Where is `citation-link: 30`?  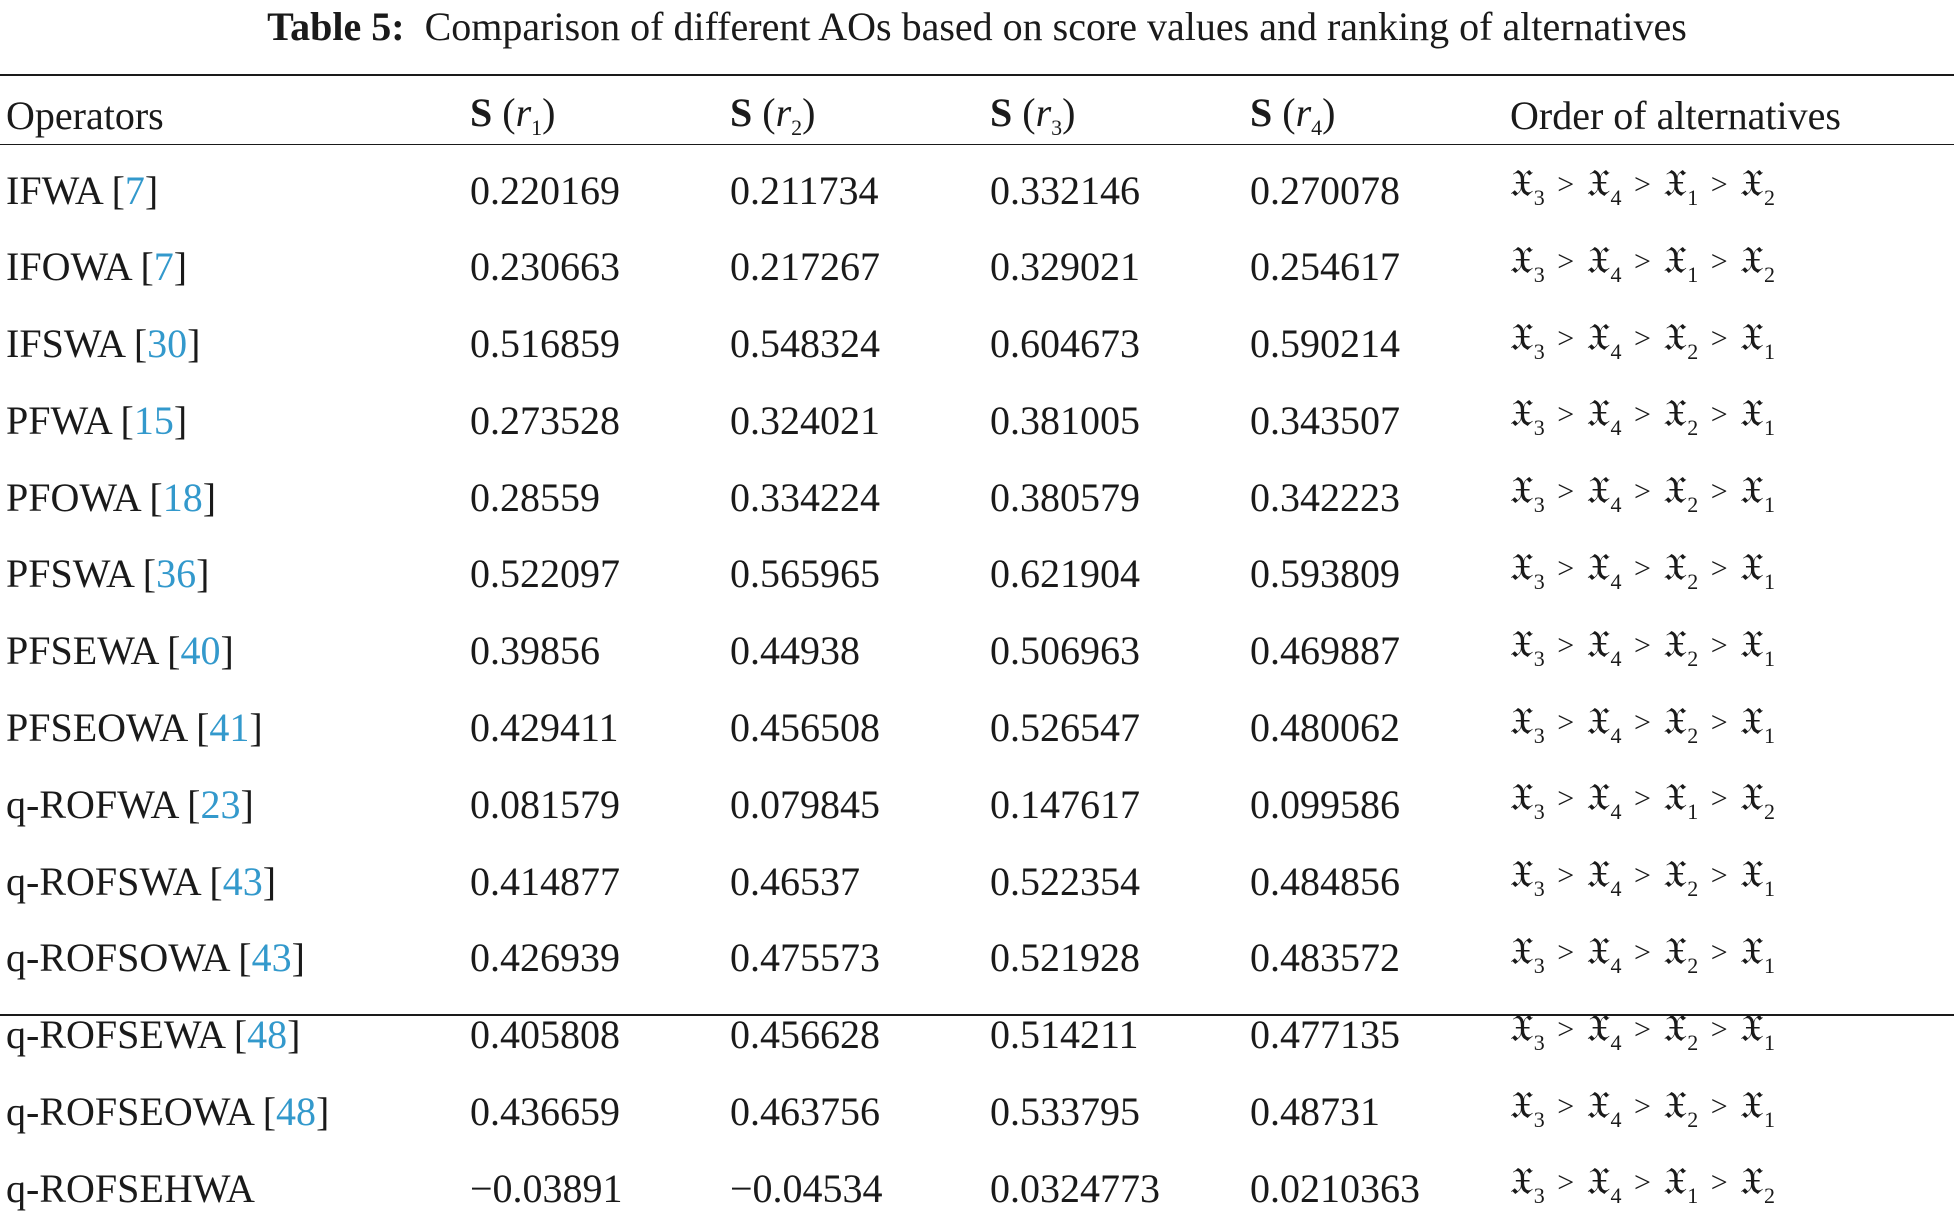 citation-link: 30 is located at coordinates (167, 344).